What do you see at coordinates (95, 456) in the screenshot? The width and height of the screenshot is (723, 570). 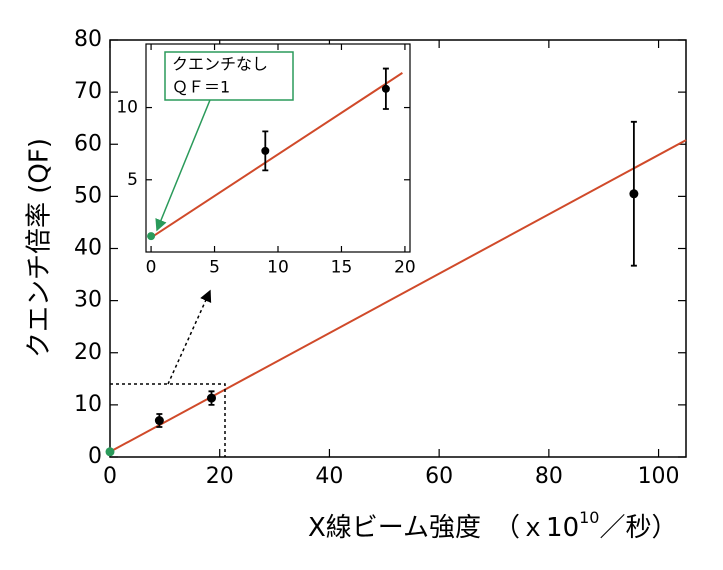 I see `y-tick-label: 0` at bounding box center [95, 456].